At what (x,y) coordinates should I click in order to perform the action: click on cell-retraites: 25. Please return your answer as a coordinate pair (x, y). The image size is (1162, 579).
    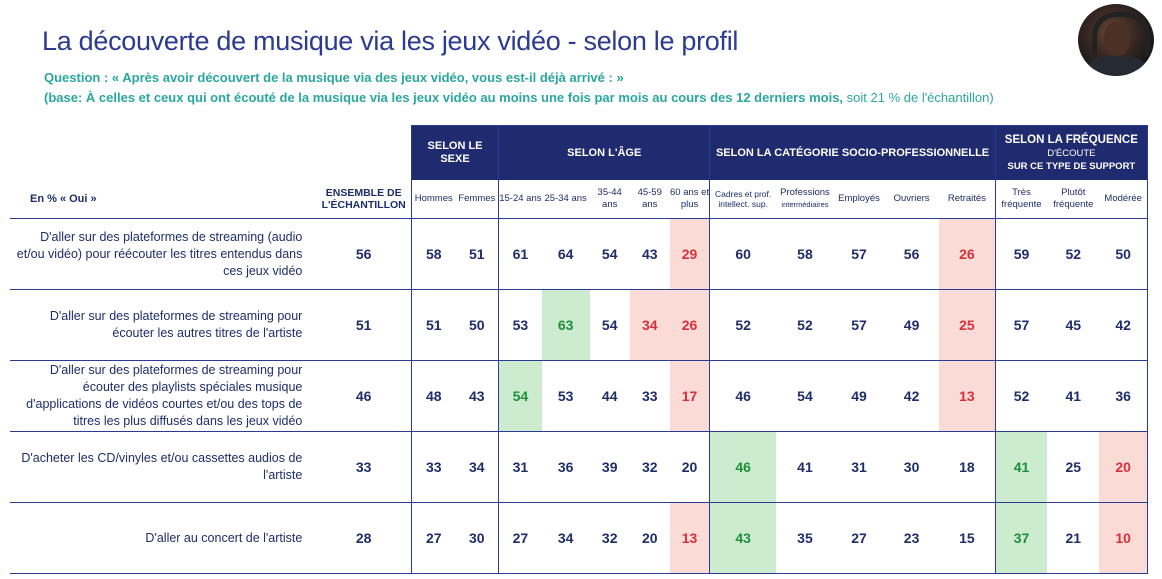
    Looking at the image, I should click on (967, 325).